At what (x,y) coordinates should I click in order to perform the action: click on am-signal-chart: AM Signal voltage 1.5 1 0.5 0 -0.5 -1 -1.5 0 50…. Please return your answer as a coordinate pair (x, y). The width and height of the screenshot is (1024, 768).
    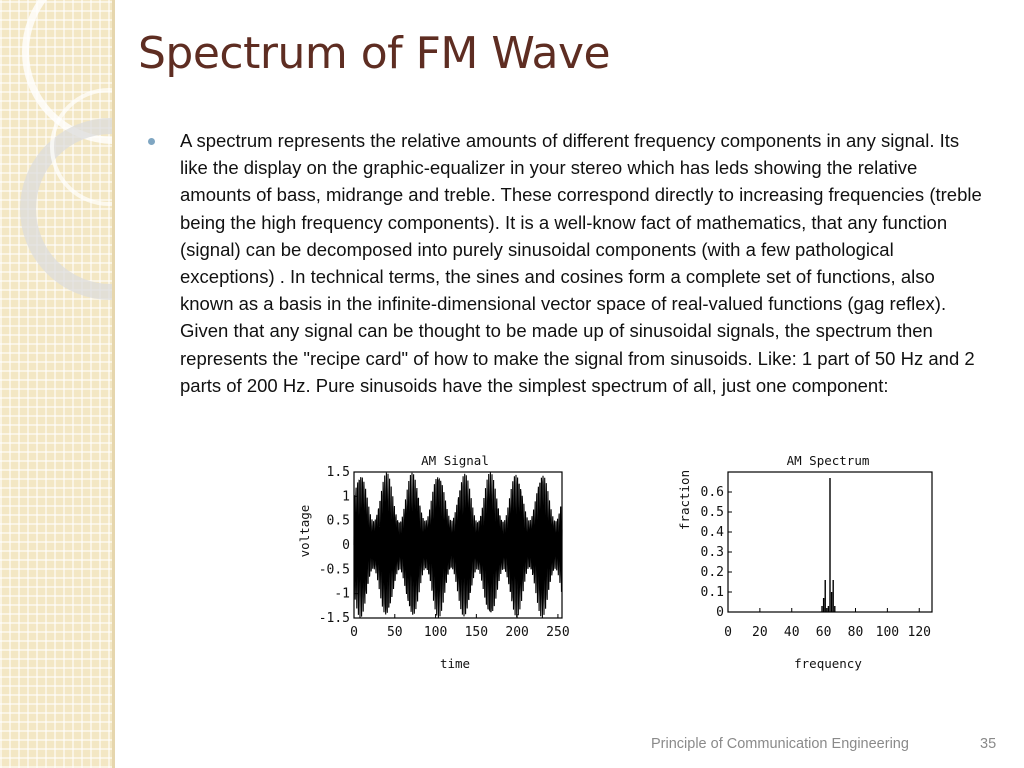
    Looking at the image, I should click on (433, 562).